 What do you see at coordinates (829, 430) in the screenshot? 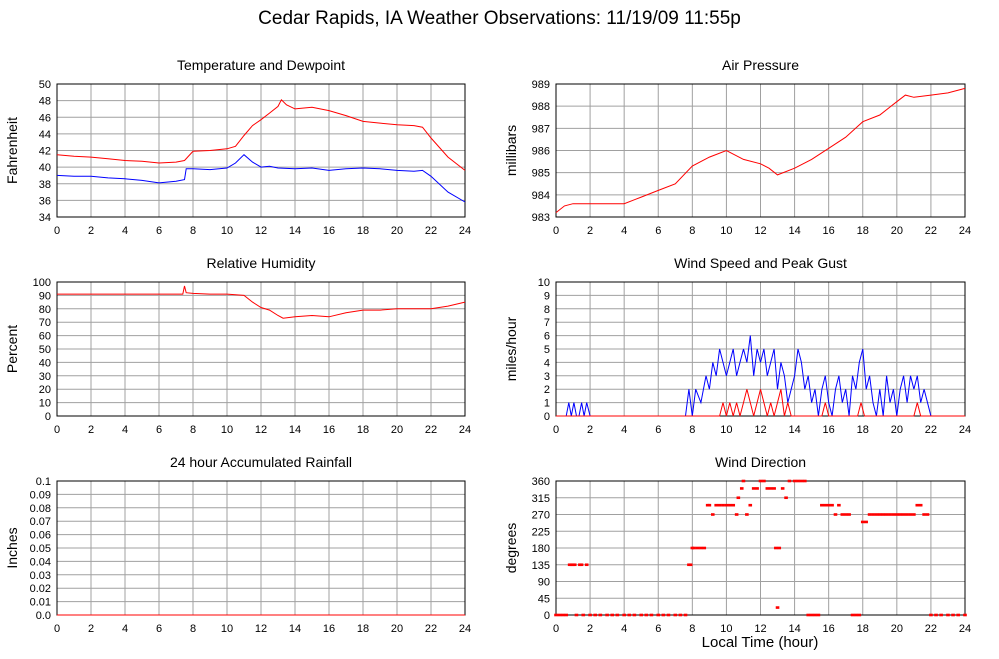
I see `wind-xtick-label: 16` at bounding box center [829, 430].